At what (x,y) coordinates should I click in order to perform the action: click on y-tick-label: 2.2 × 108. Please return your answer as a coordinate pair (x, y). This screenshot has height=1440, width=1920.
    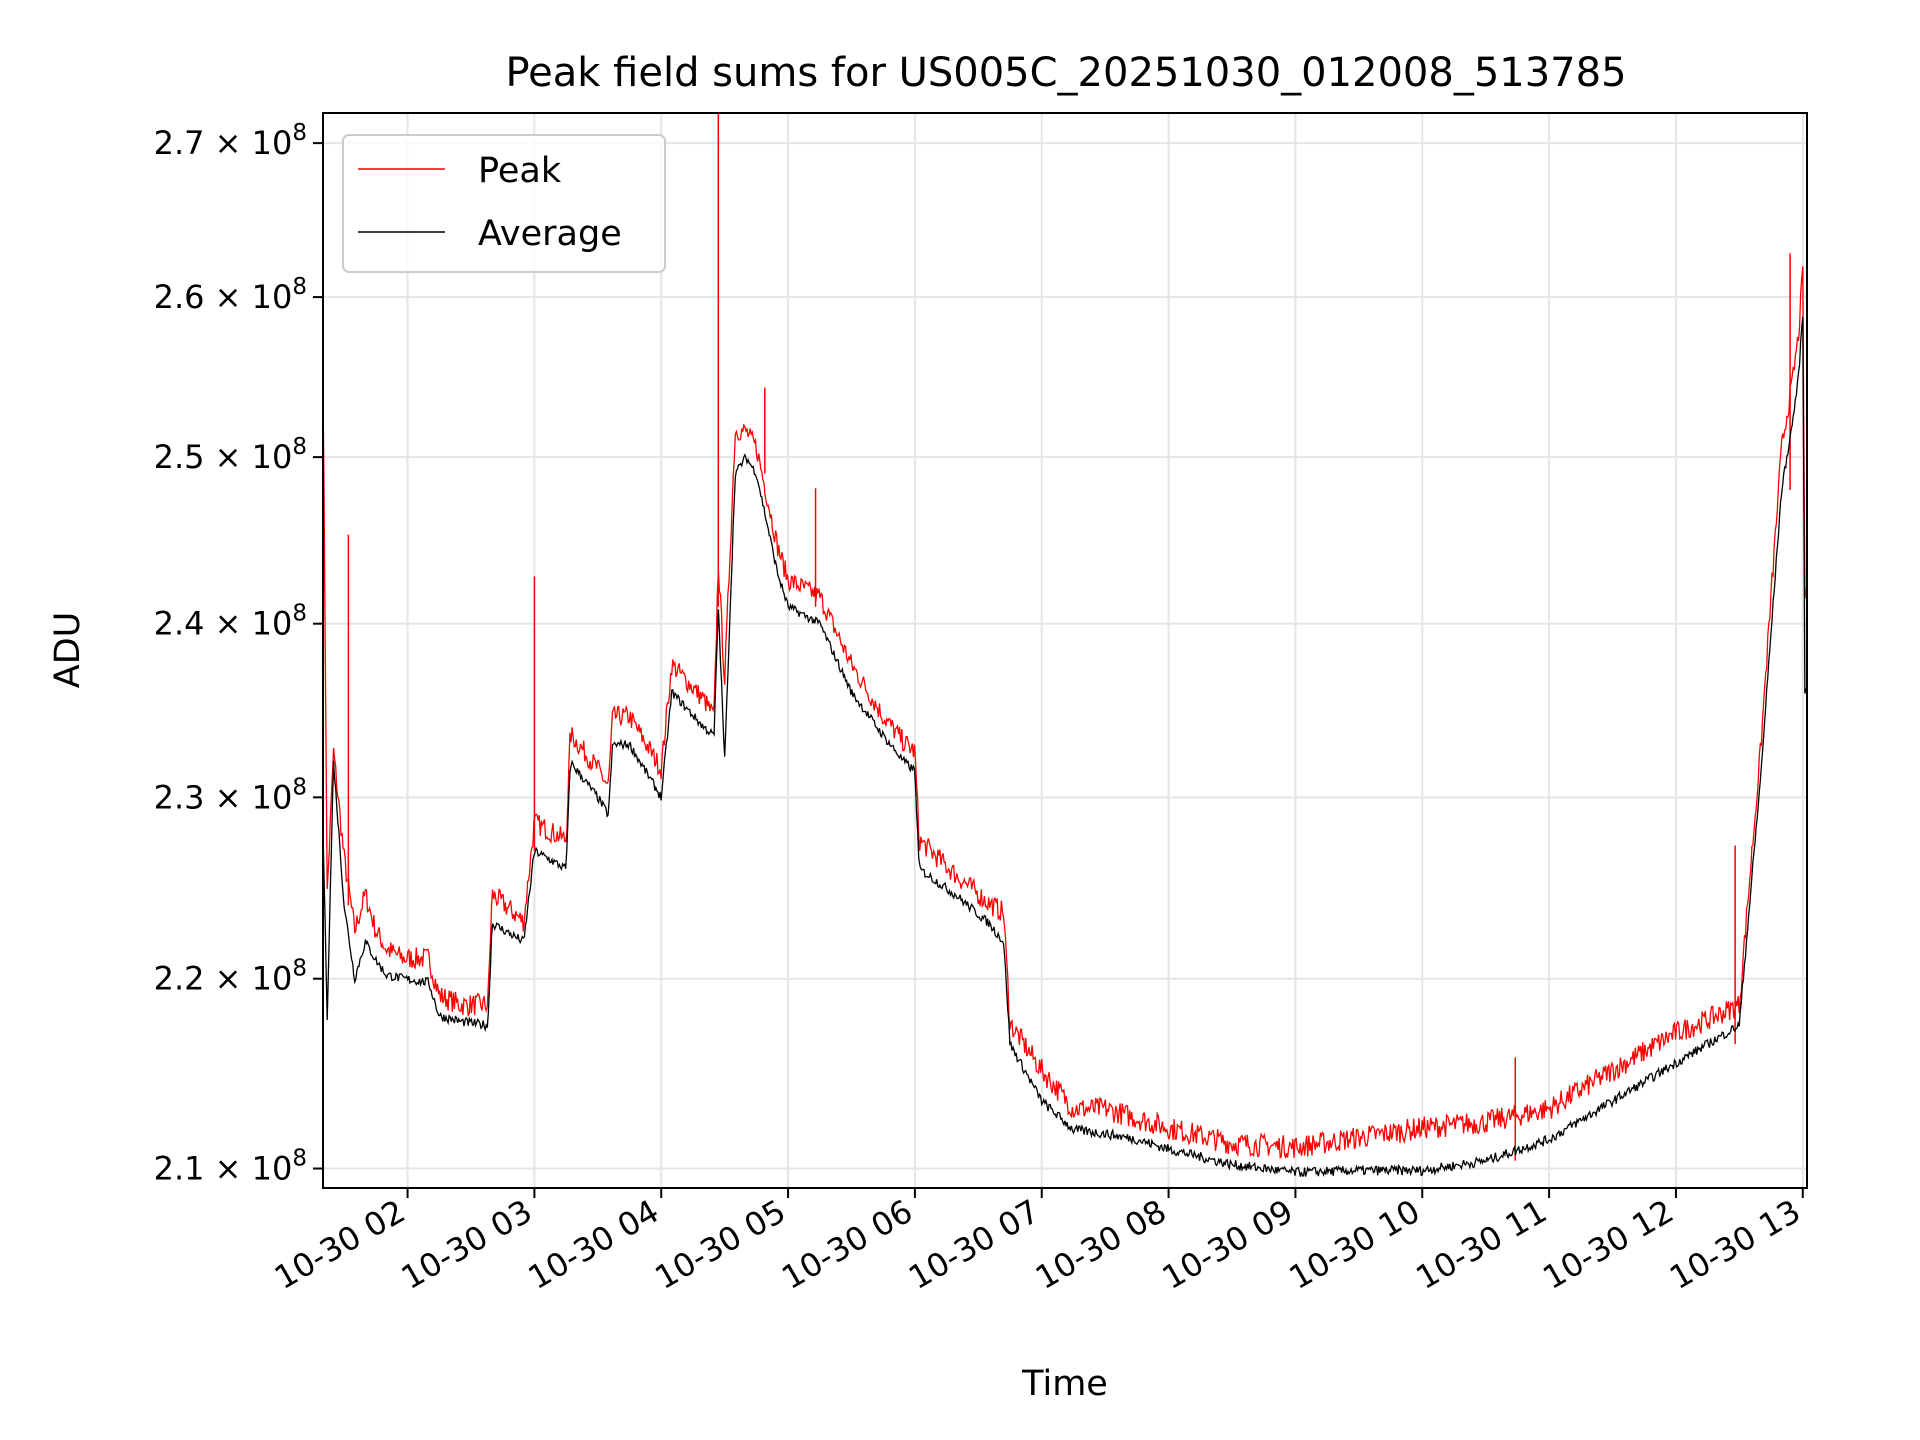
    Looking at the image, I should click on (230, 977).